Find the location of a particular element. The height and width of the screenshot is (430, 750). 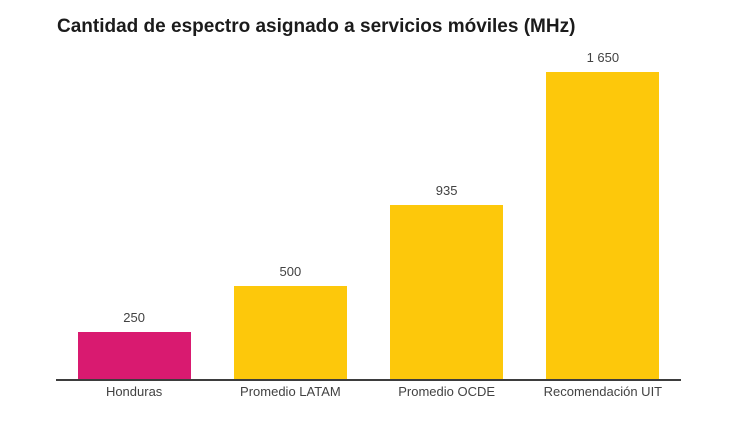

category-label: Recomendación UIT is located at coordinates (603, 391).